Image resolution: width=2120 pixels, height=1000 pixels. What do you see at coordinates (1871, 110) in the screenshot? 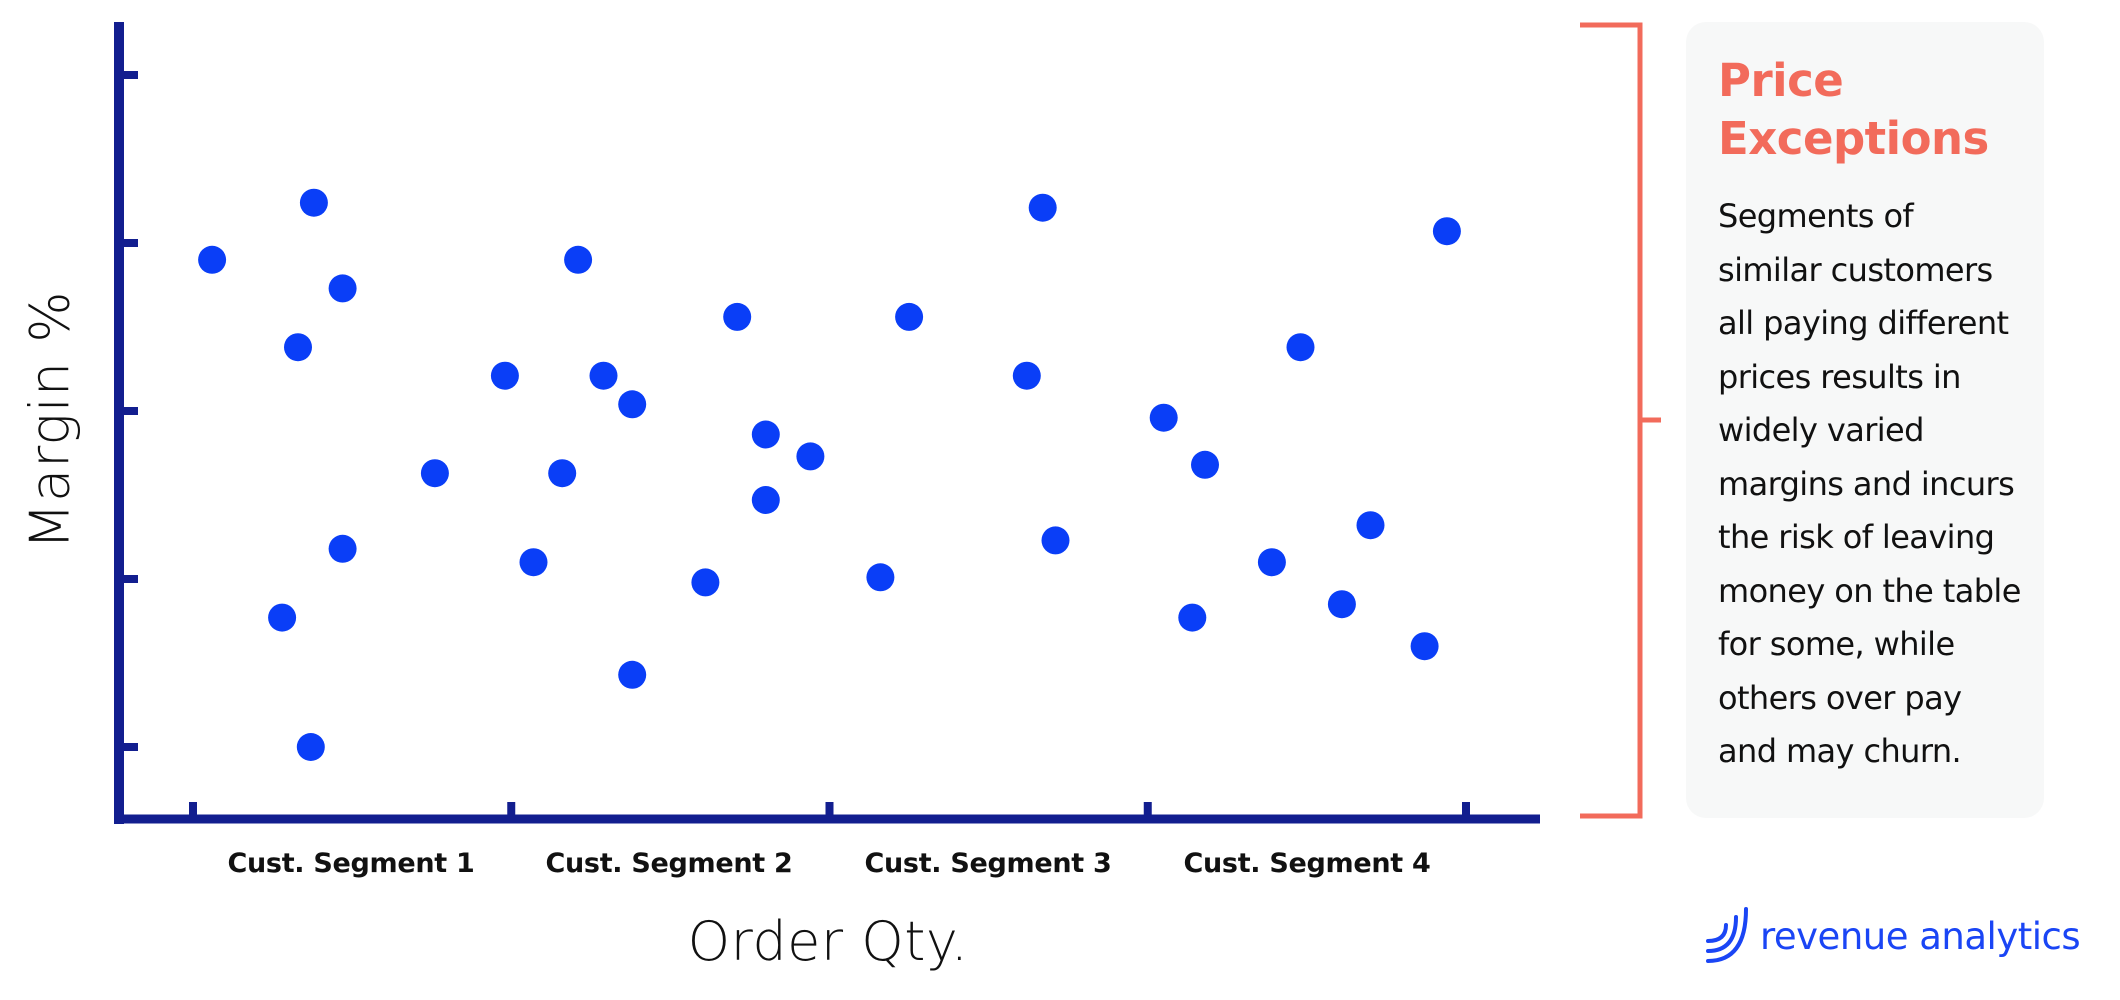
I see `panel-title: Price Exceptions` at bounding box center [1871, 110].